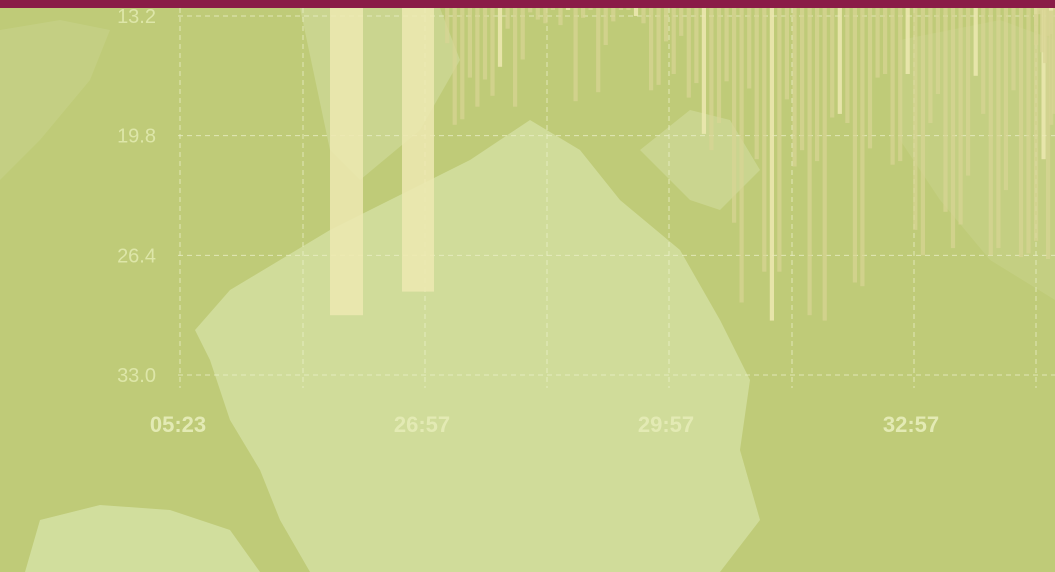  I want to click on x-tick-label-1: 26:57, so click(422, 424).